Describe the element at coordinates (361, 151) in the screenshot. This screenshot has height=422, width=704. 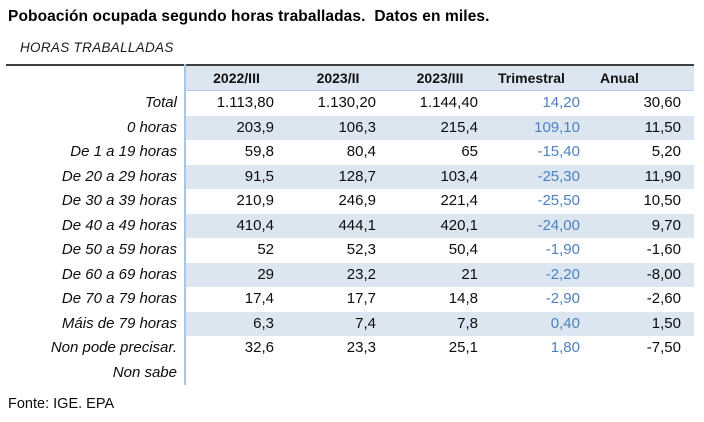
I see `cell: 80,4` at that location.